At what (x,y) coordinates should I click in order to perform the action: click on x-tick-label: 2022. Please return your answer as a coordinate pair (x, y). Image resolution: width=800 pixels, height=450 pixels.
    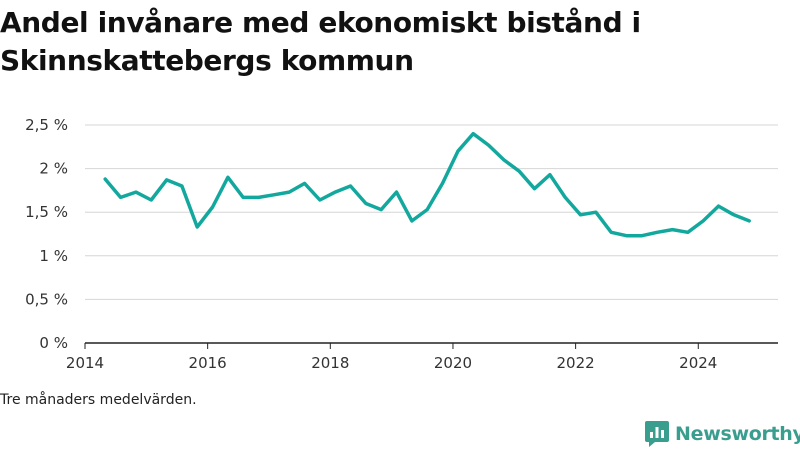
    Looking at the image, I should click on (576, 363).